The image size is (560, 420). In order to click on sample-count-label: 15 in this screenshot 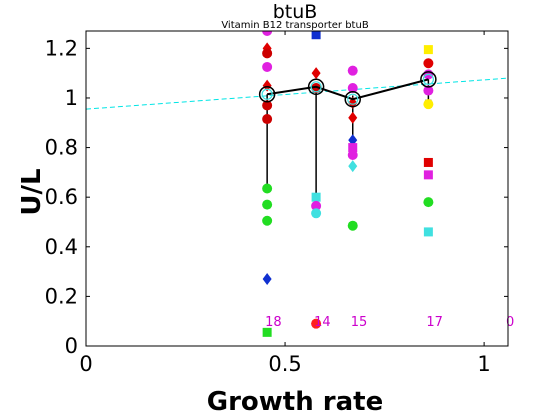, I will do `click(359, 322)`.